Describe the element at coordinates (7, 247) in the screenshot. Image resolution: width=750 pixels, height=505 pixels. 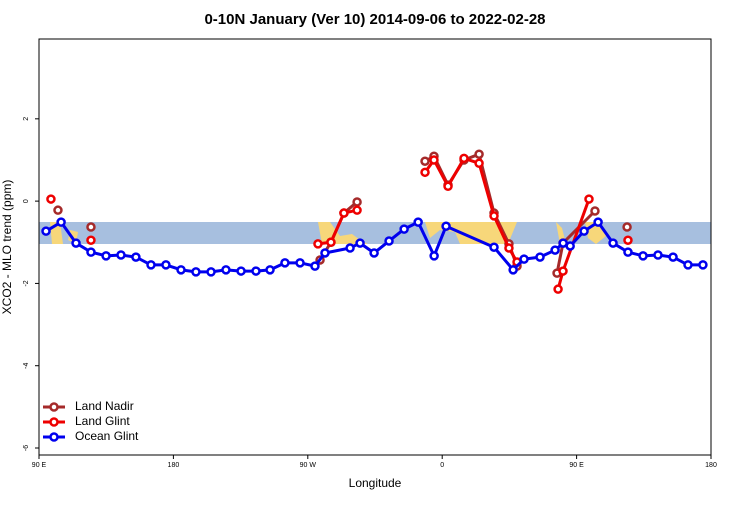
I see `y-axis-label: XCO2 - MLO trend (ppm)` at that location.